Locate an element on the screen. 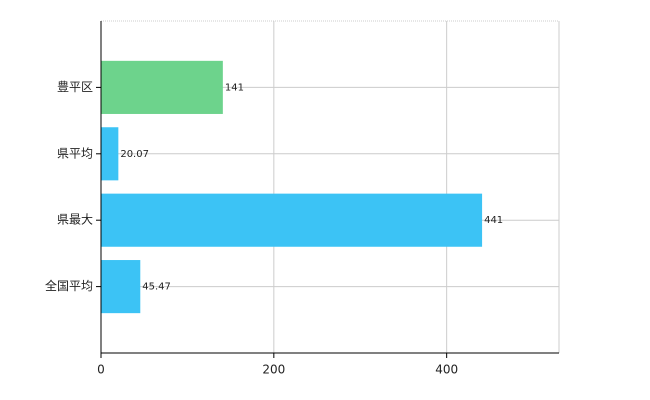 This screenshot has width=650, height=400. x-tick-label: 200 is located at coordinates (273, 370).